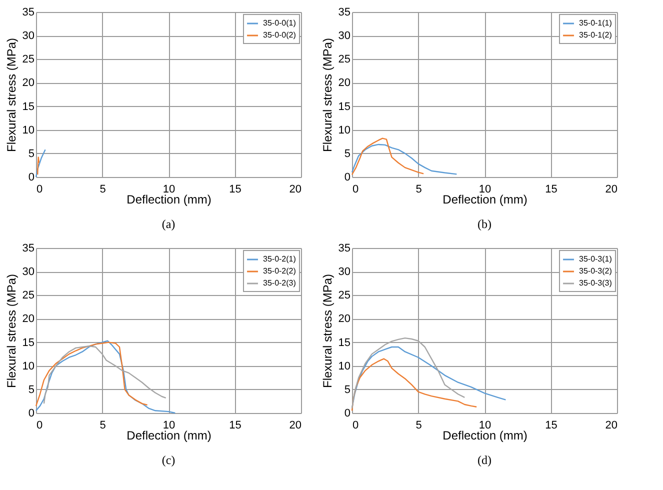 This screenshot has height=490, width=663. I want to click on legend-label: 35-0-0(1), so click(279, 23).